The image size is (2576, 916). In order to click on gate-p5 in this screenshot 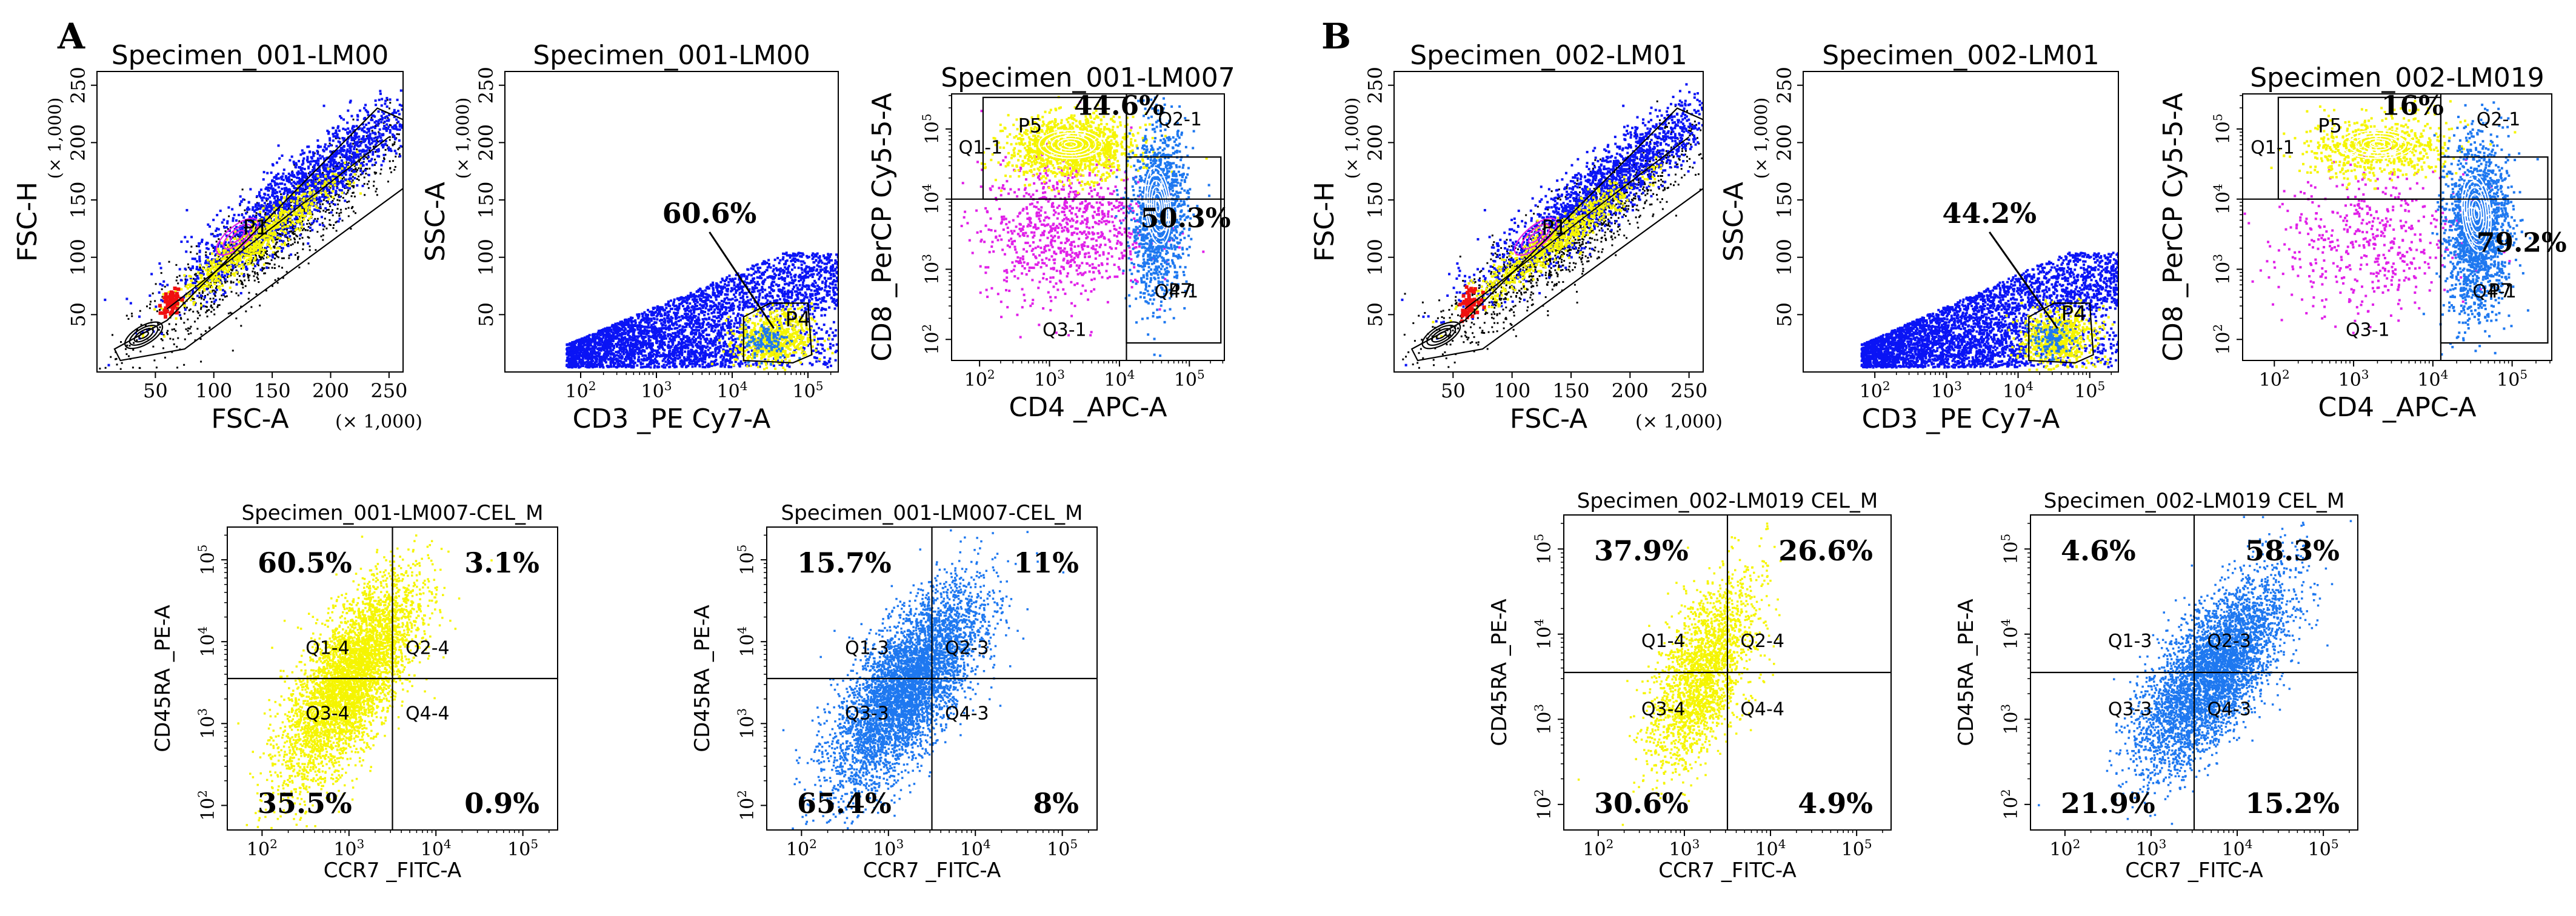, I will do `click(1054, 148)`.